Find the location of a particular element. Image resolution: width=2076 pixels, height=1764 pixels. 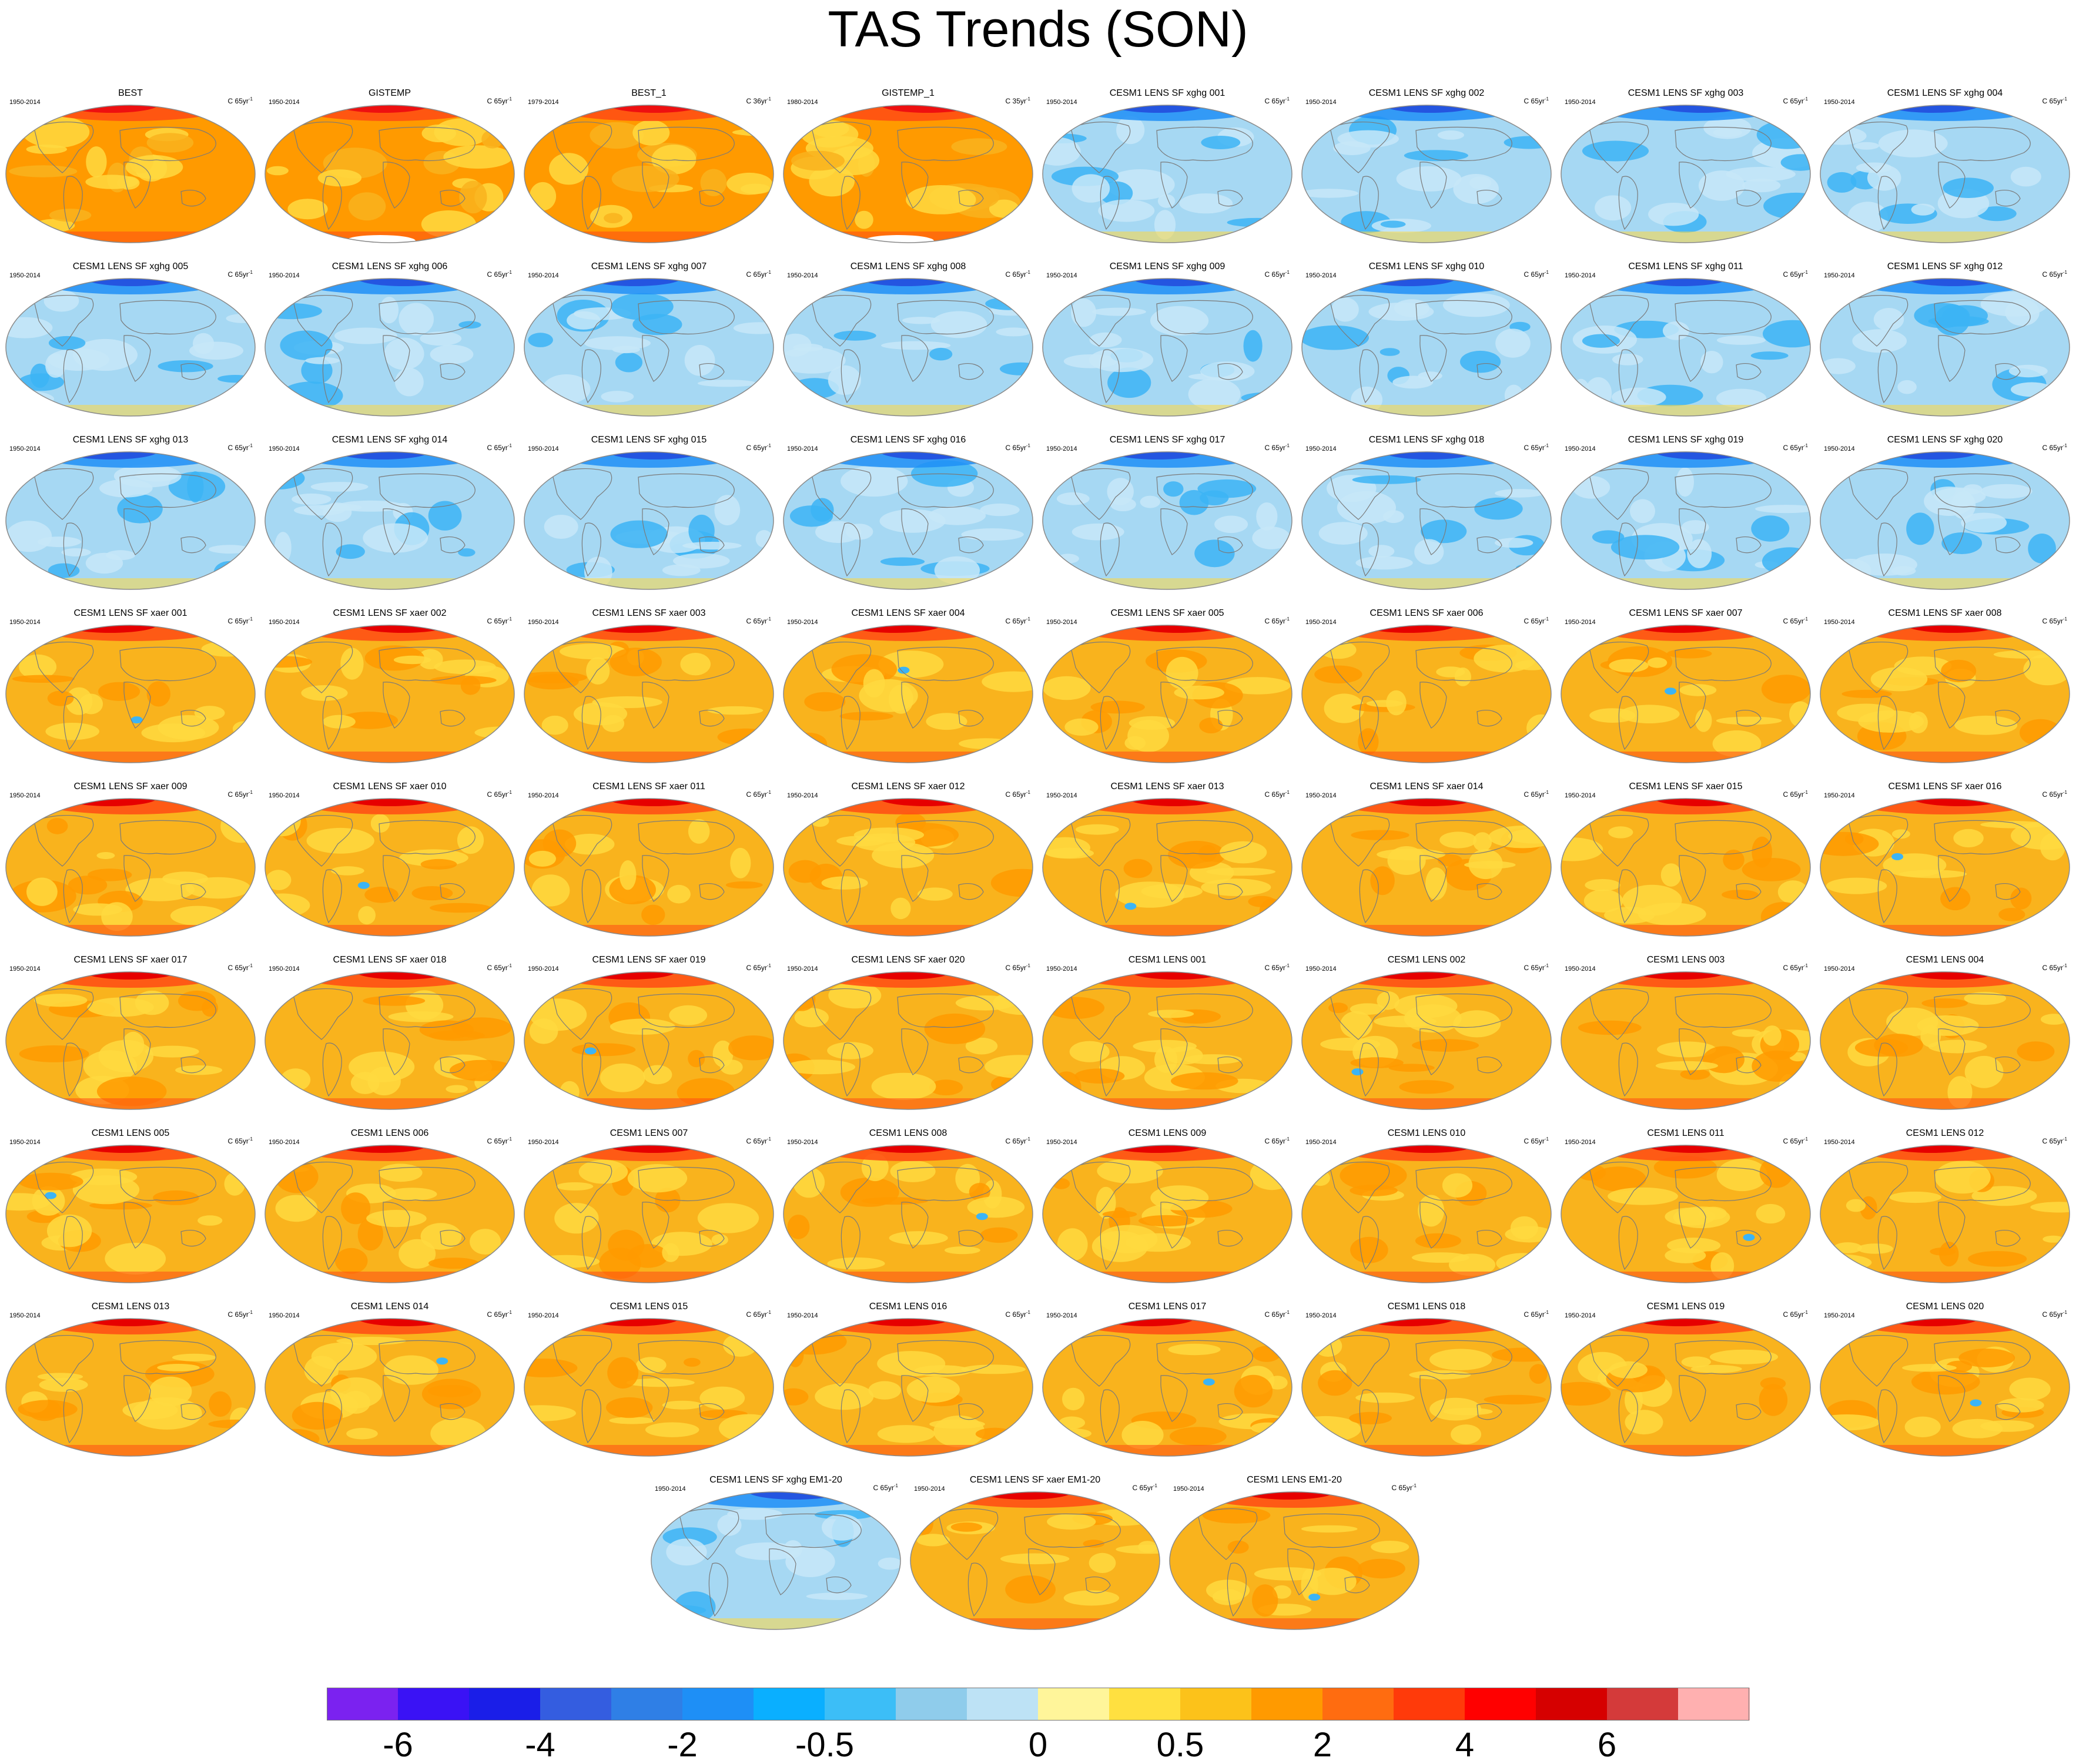

map-panel: CESM1 LENS SF xaer 018 1950-2014 C 65yr-1 is located at coordinates (390, 1032).